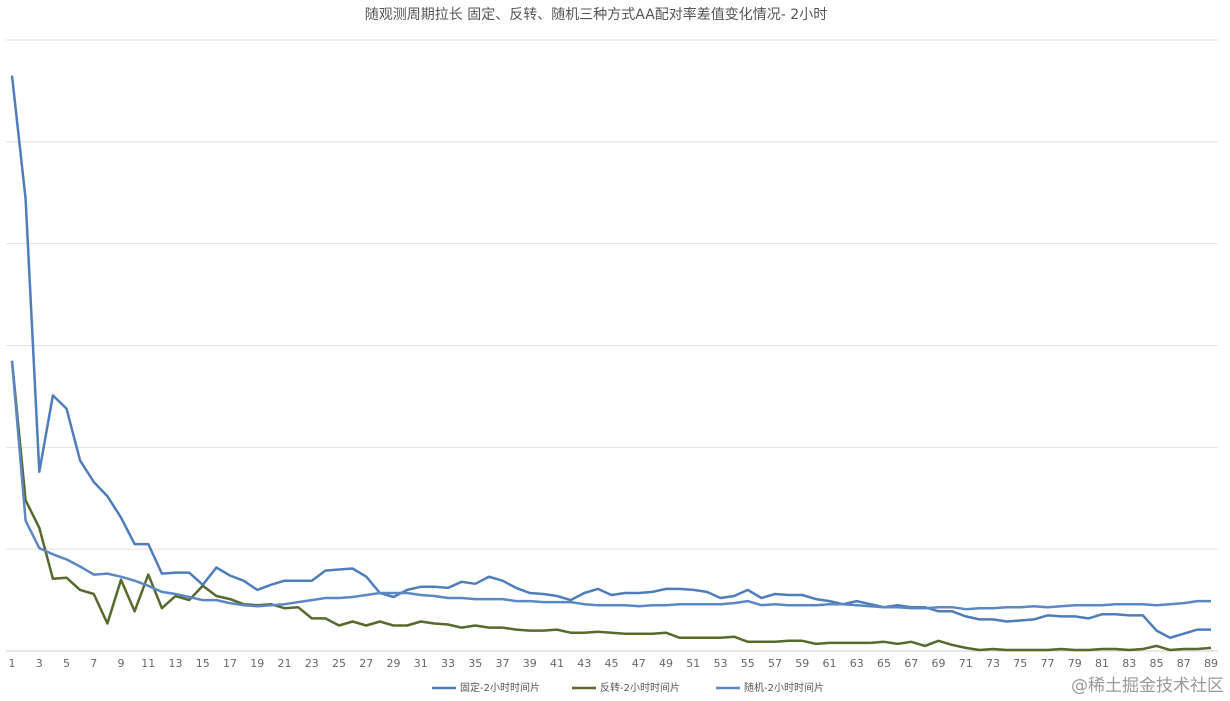 This screenshot has width=1230, height=701. Describe the element at coordinates (1048, 663) in the screenshot. I see `x-tick-label: 77` at that location.